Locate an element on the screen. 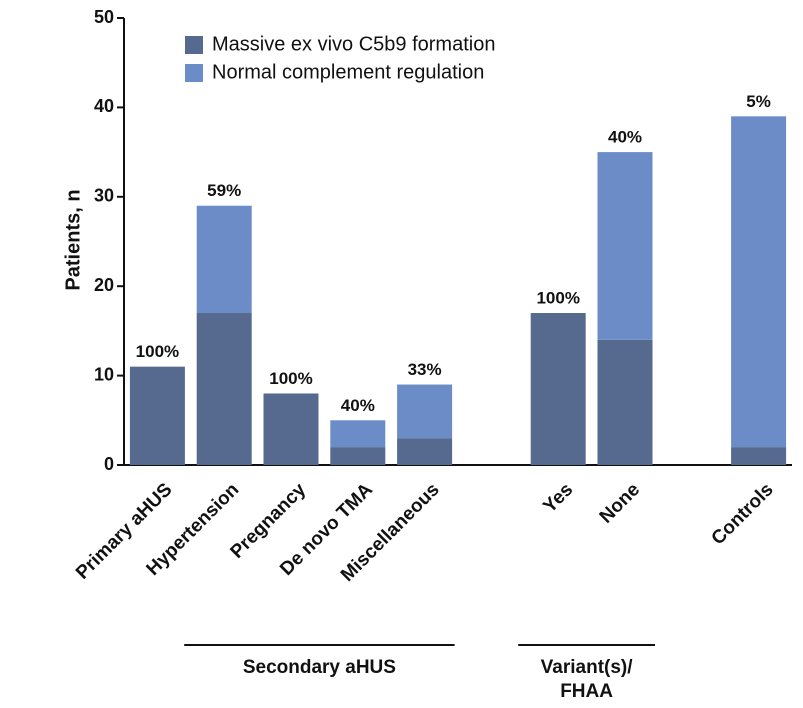 This screenshot has width=803, height=708. bar-annotation: 59% is located at coordinates (224, 190).